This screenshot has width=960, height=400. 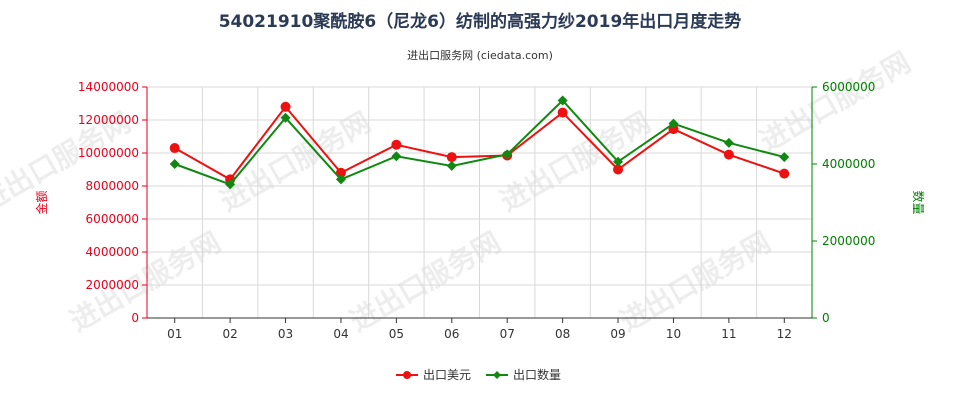 I want to click on x-tick-label: 08, so click(x=562, y=334).